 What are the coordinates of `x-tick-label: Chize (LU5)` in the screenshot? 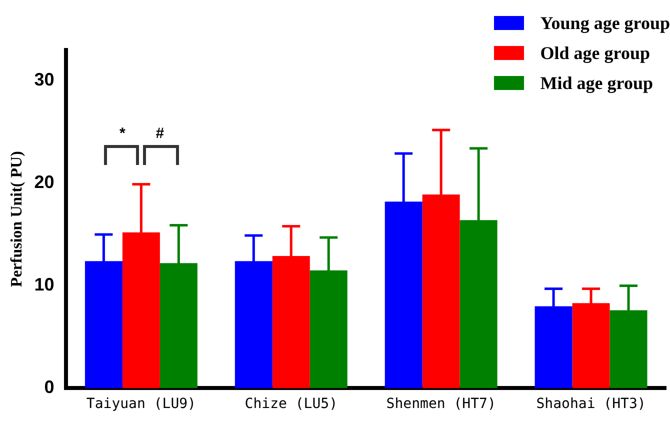 It's located at (291, 404).